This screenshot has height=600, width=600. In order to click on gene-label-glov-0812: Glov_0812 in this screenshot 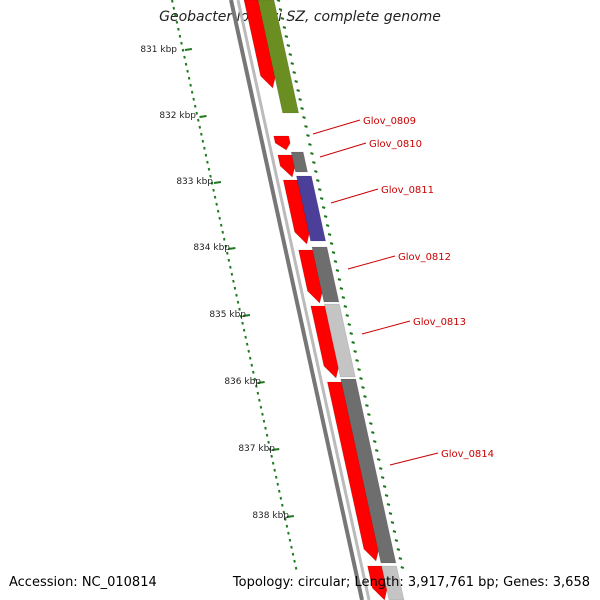, I will do `click(424, 257)`.